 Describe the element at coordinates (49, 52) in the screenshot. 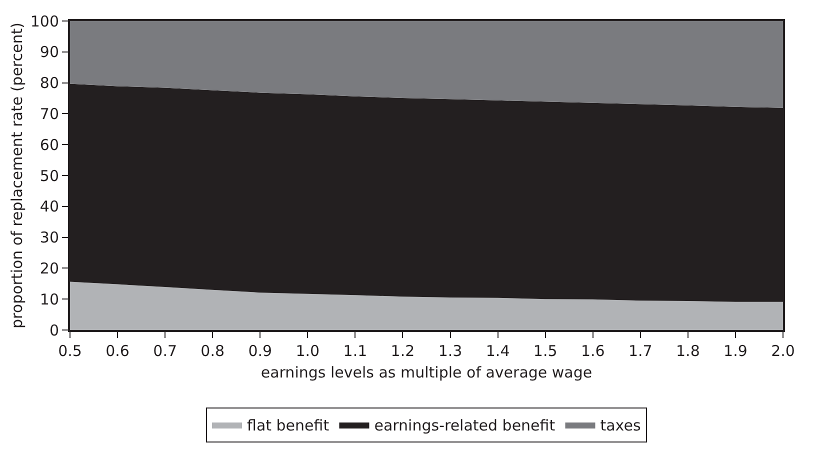

I see `y-tick-label: 90` at that location.